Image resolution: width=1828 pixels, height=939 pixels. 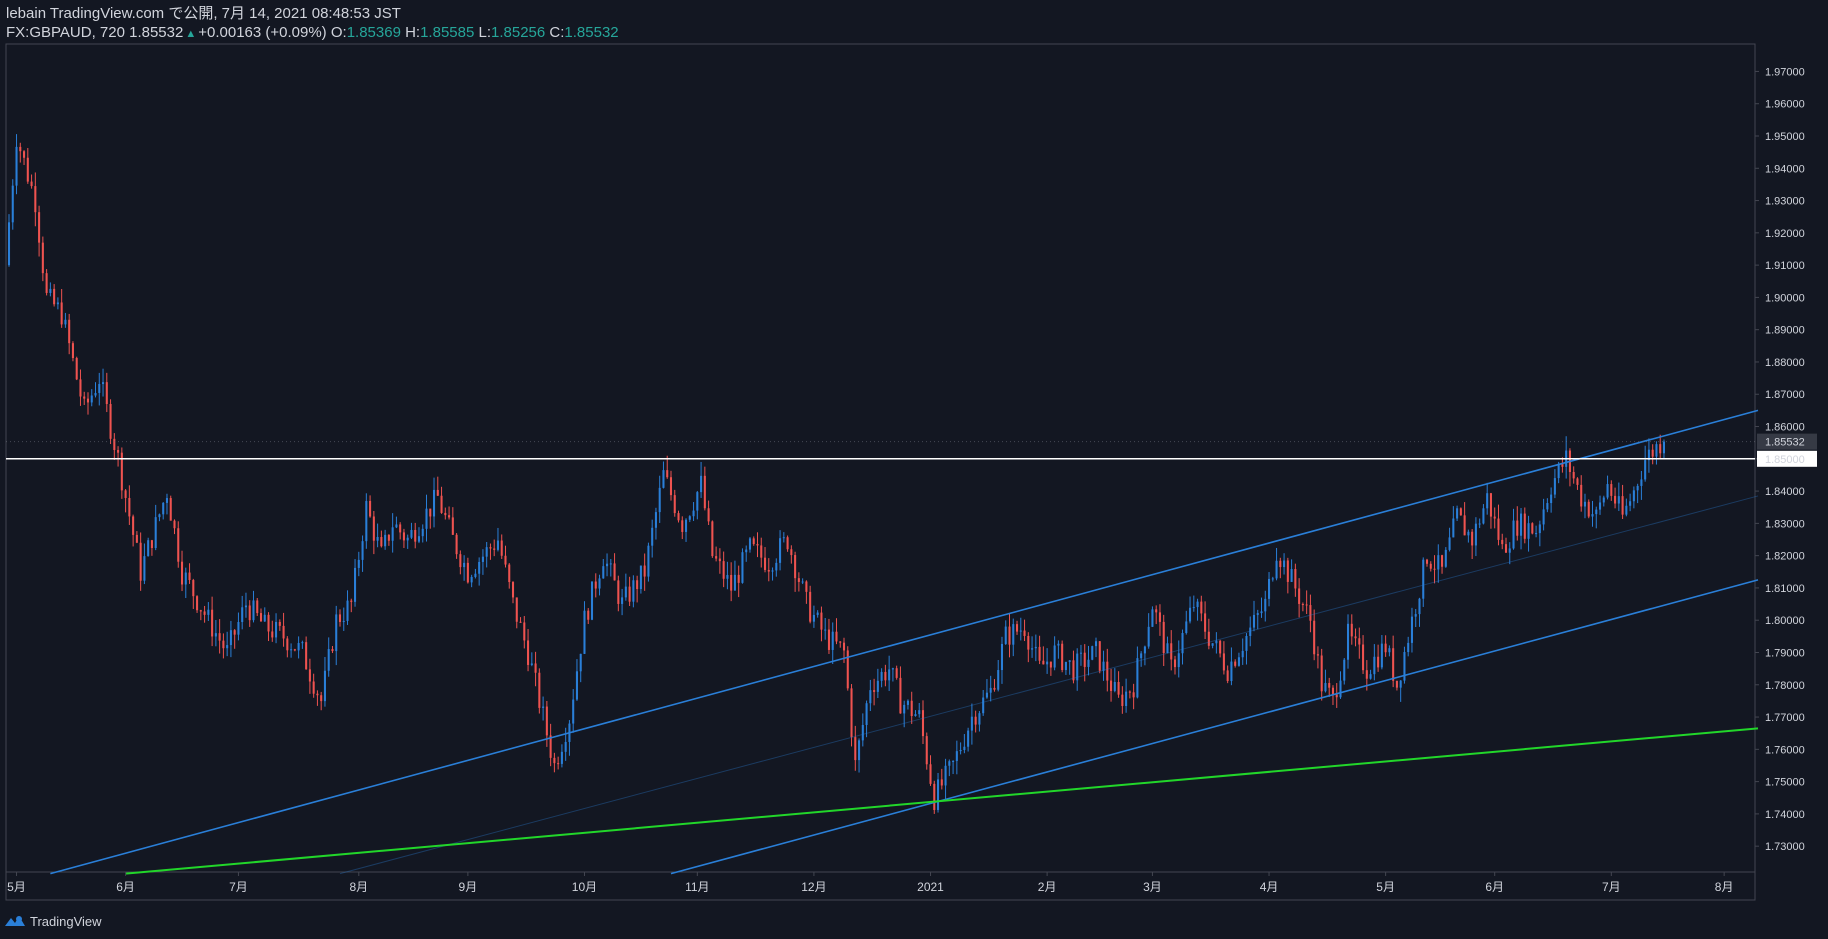 What do you see at coordinates (15, 921) in the screenshot?
I see `tradingview-logo-icon` at bounding box center [15, 921].